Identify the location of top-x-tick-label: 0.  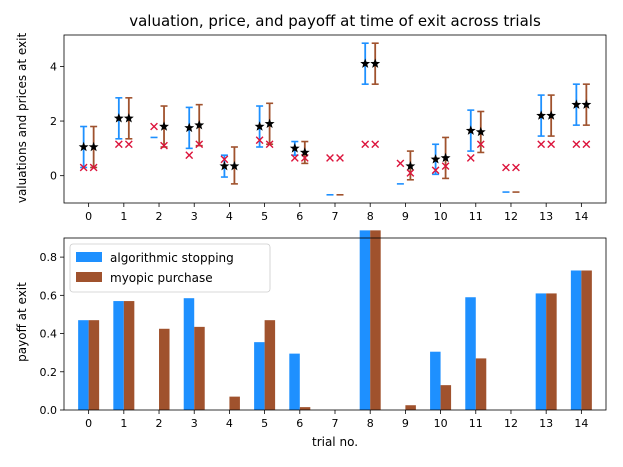
(88, 216).